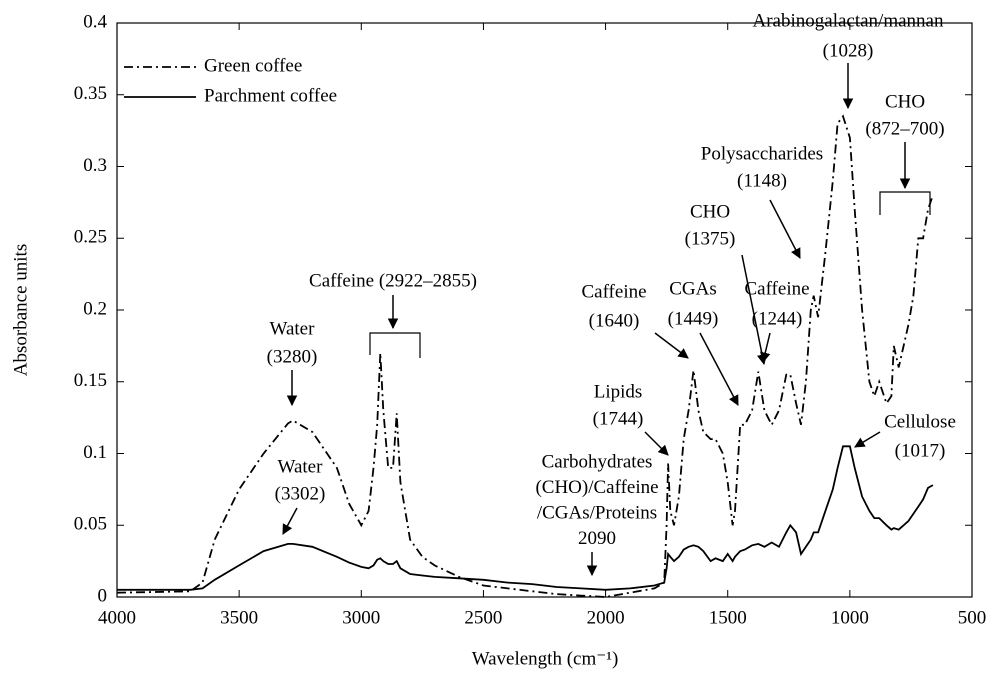 The height and width of the screenshot is (673, 998). What do you see at coordinates (95, 21) in the screenshot?
I see `y-tick-label: 0.4` at bounding box center [95, 21].